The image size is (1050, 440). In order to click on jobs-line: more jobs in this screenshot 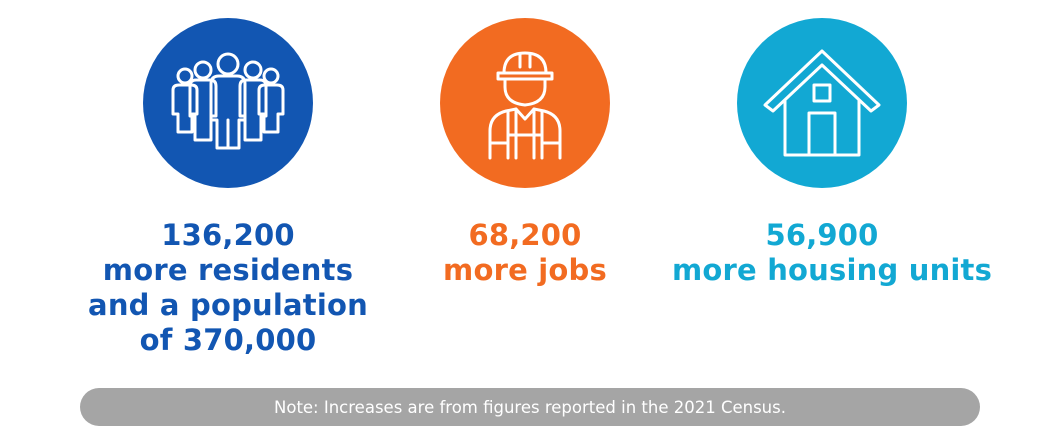, I will do `click(525, 270)`.